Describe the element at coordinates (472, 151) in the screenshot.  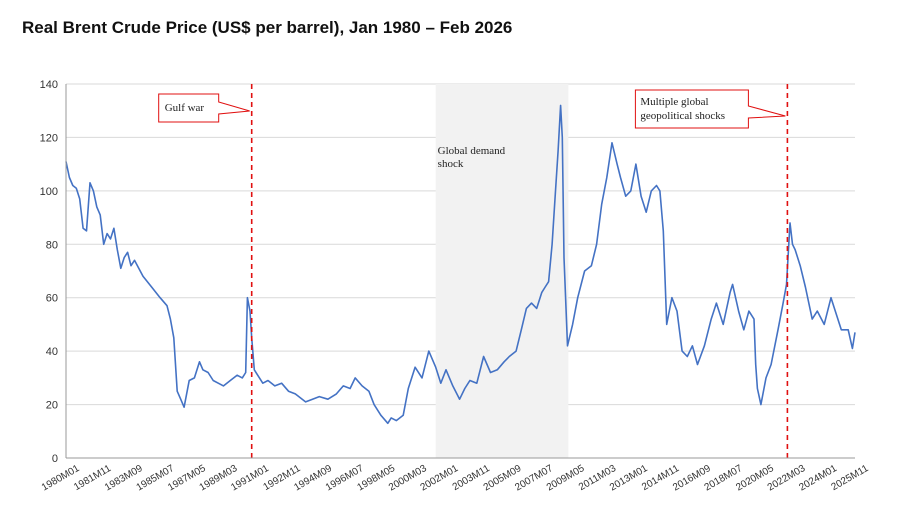
I see `shaded-region-label: Global demand` at that location.